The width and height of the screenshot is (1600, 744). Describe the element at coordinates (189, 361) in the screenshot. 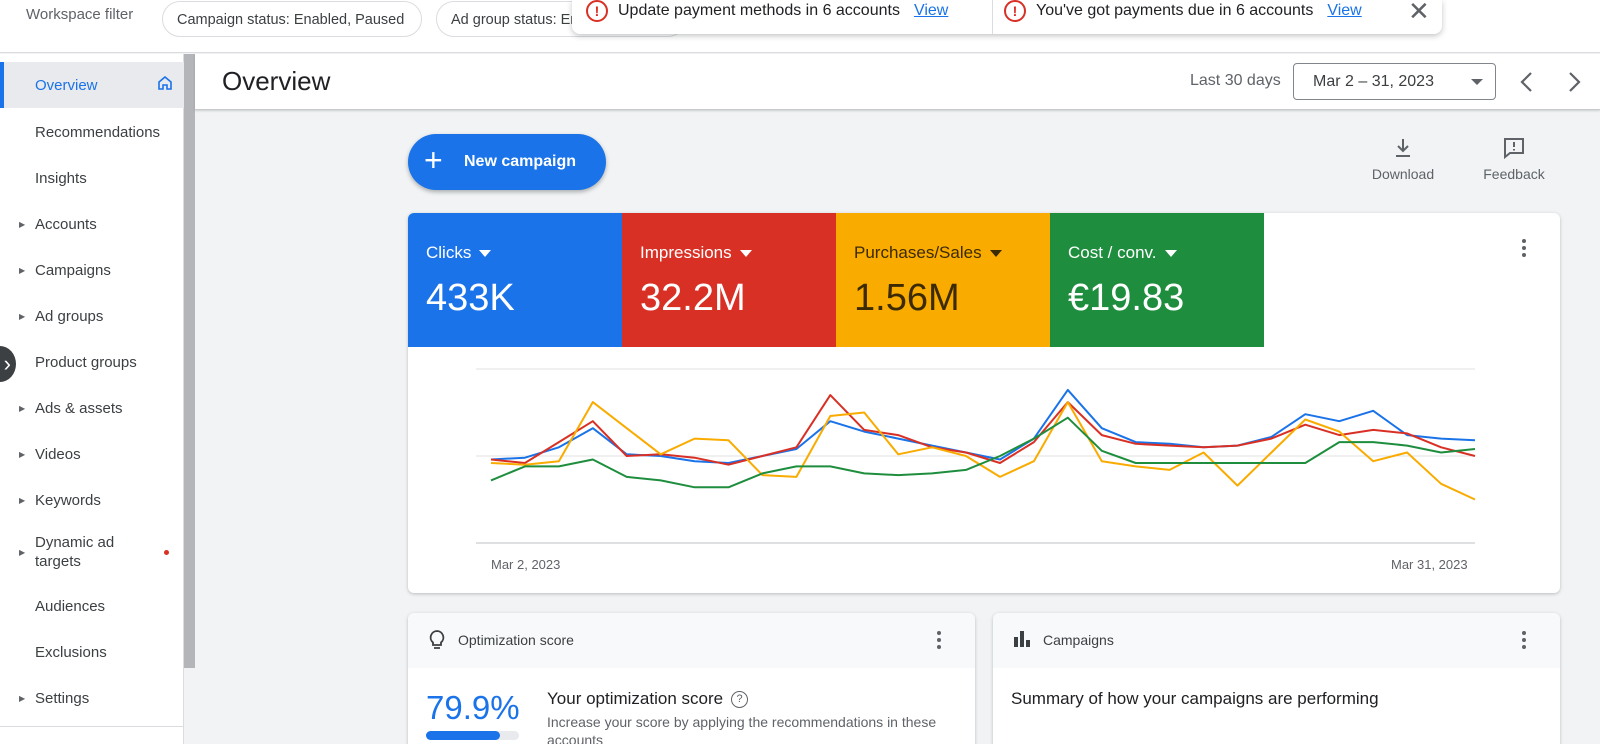

I see `sidebar-scrollbar` at that location.